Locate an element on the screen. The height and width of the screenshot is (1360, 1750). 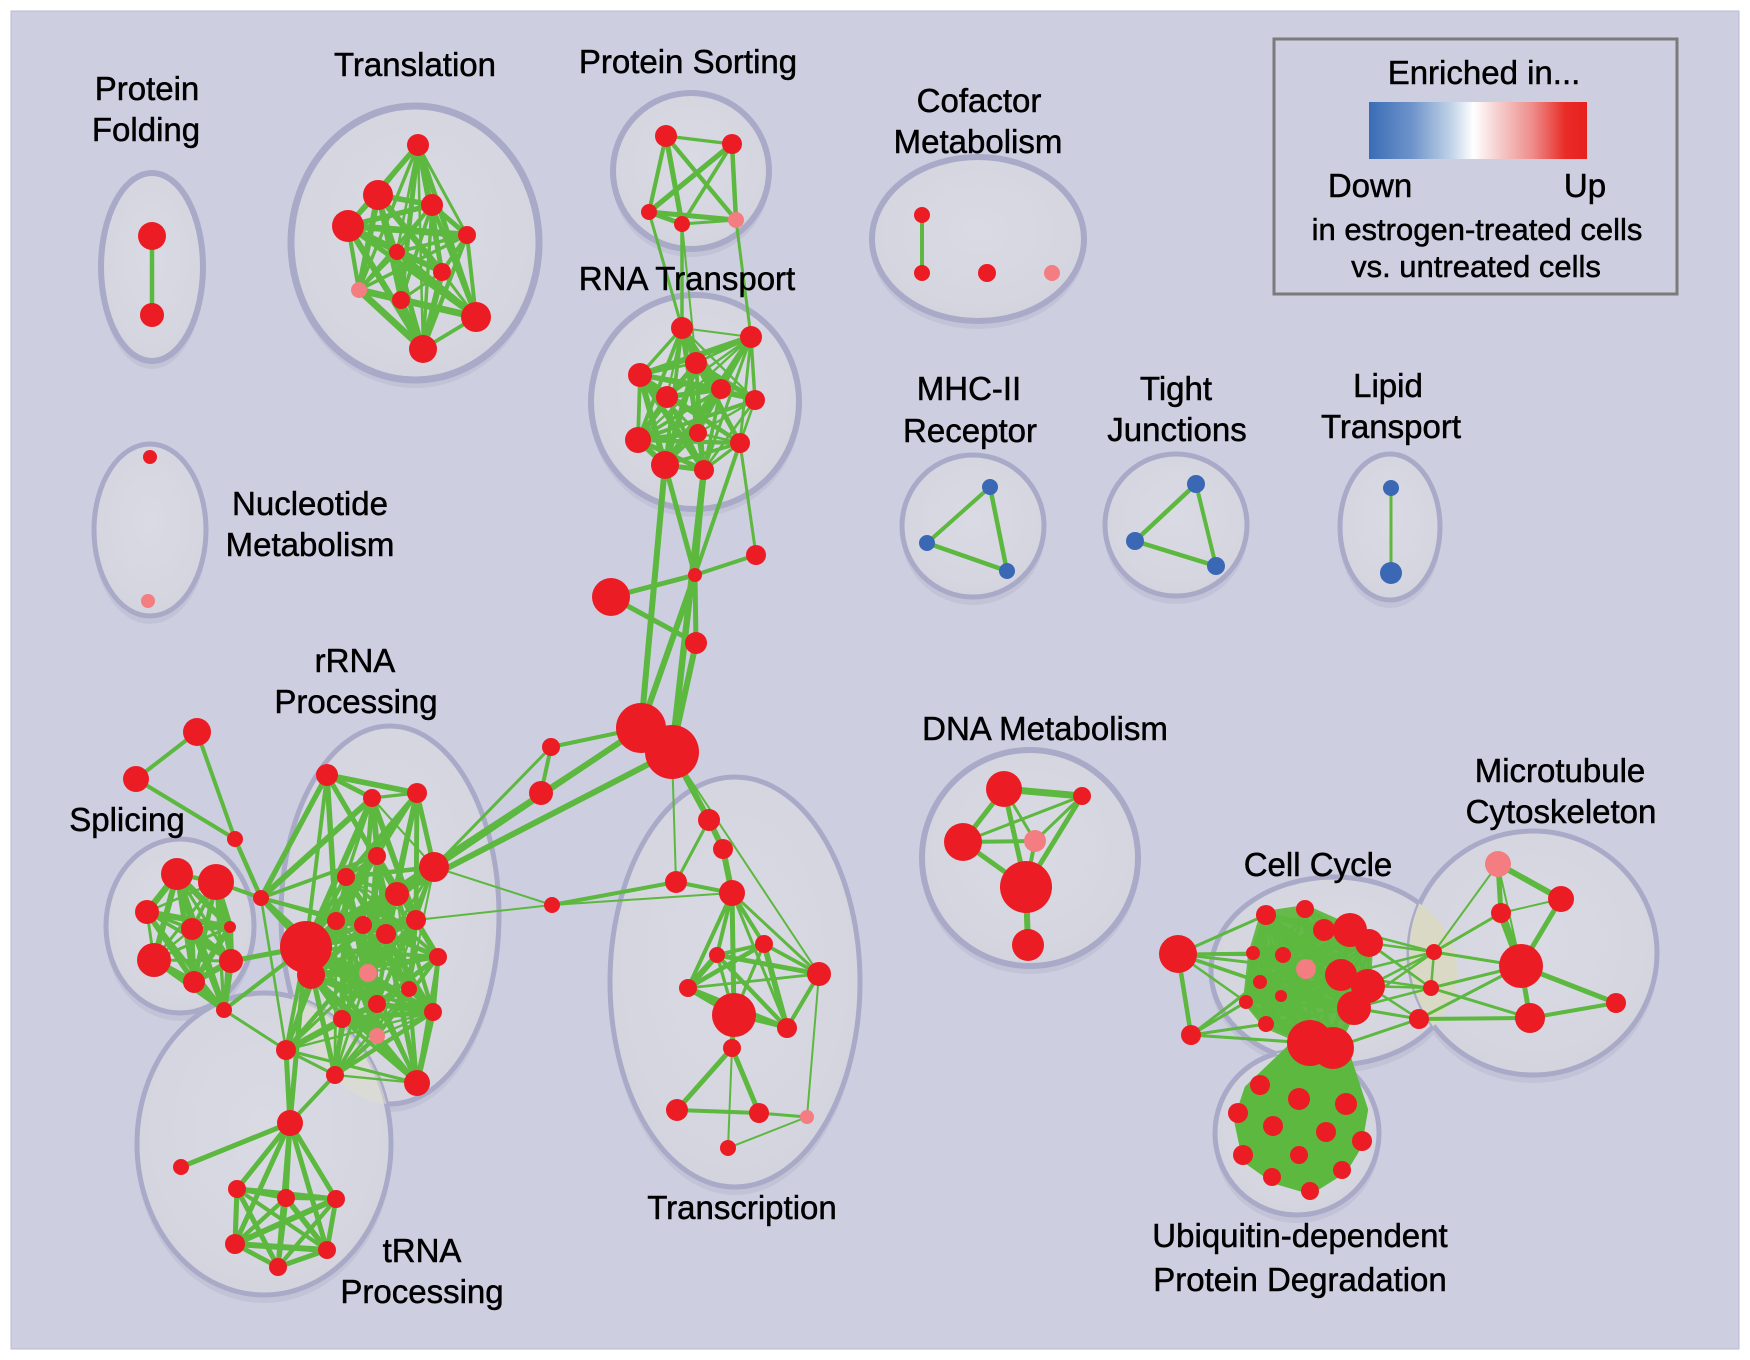
svg-text: in estrogen-treated cells is located at coordinates (1477, 229).